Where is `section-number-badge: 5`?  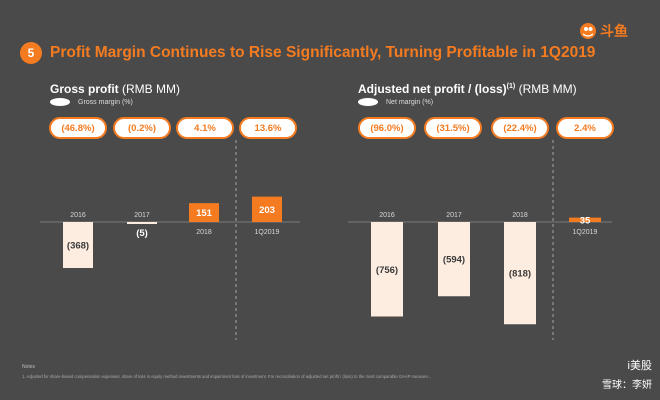
section-number-badge: 5 is located at coordinates (31, 53).